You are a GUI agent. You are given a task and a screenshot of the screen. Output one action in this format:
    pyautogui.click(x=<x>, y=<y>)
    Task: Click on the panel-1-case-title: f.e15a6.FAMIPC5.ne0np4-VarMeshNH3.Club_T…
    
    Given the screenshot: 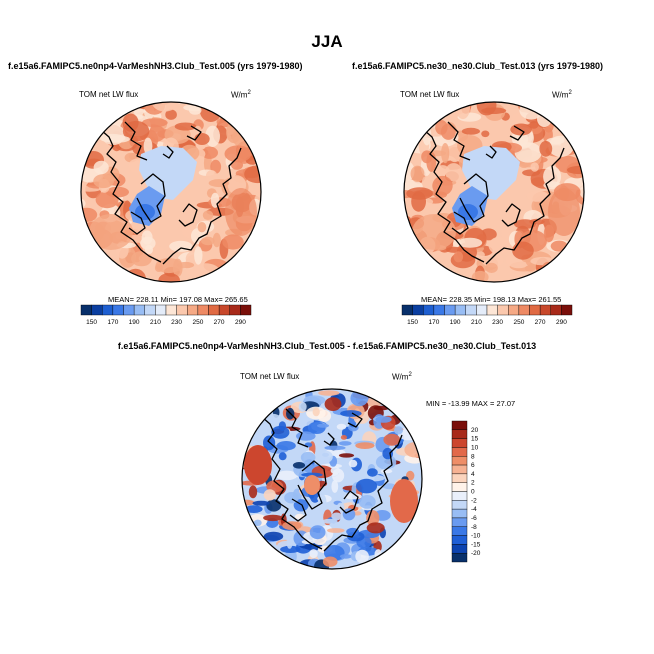 What is the action you would take?
    pyautogui.click(x=155, y=66)
    